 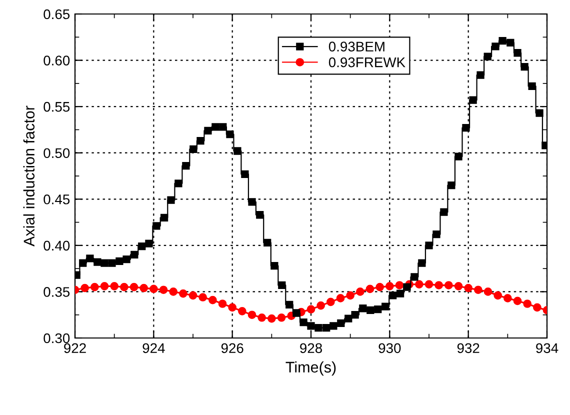 I want to click on x-tick-label: 934, so click(x=547, y=348).